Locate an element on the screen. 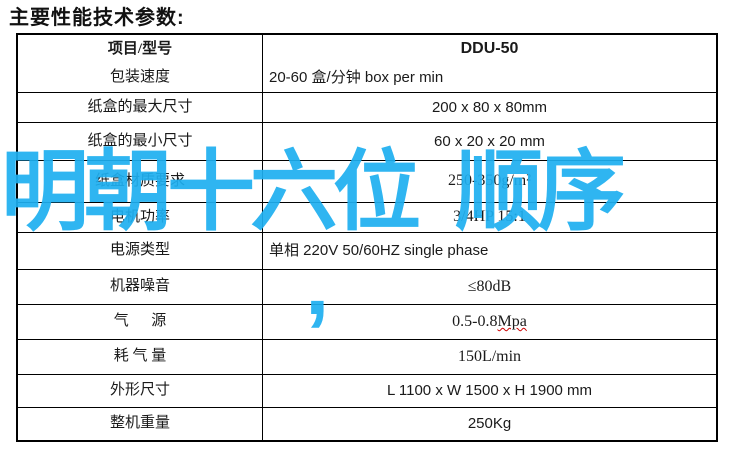  spellcheck-flagged-text: Mpa is located at coordinates (512, 321).